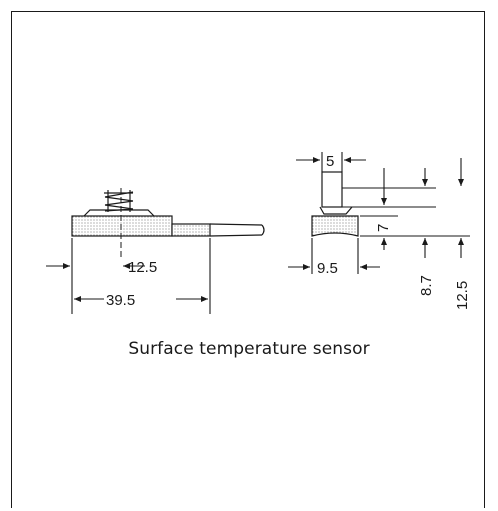  What do you see at coordinates (330, 161) in the screenshot?
I see `dim-width-top-label: 5` at bounding box center [330, 161].